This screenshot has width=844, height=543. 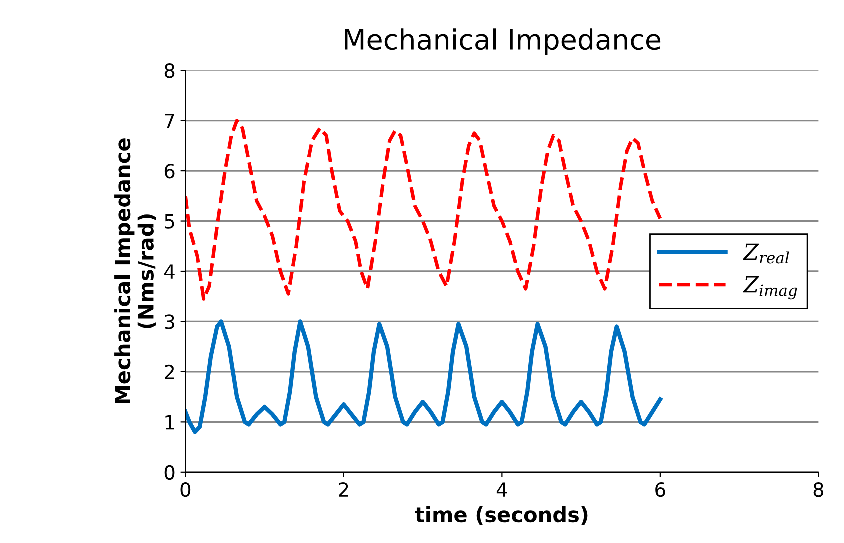 What do you see at coordinates (424, 377) in the screenshot?
I see `line-series` at bounding box center [424, 377].